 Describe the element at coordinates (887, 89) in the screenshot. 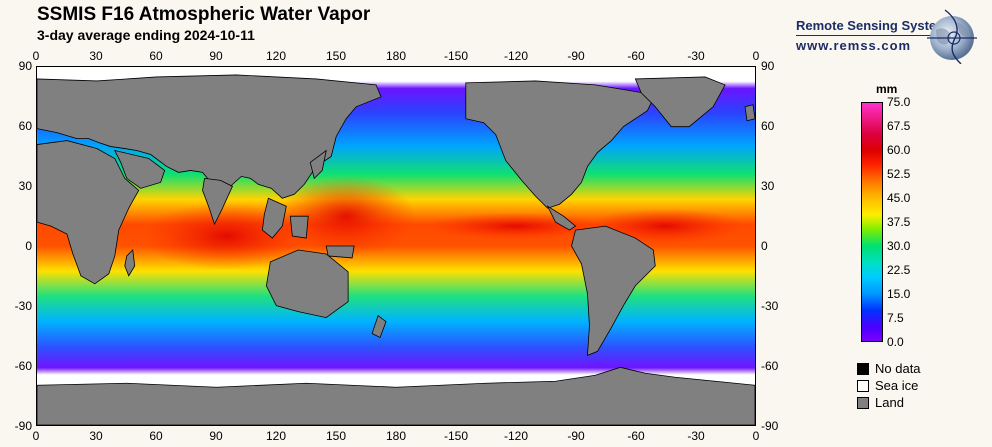

I see `colorbar-unit: mm` at that location.